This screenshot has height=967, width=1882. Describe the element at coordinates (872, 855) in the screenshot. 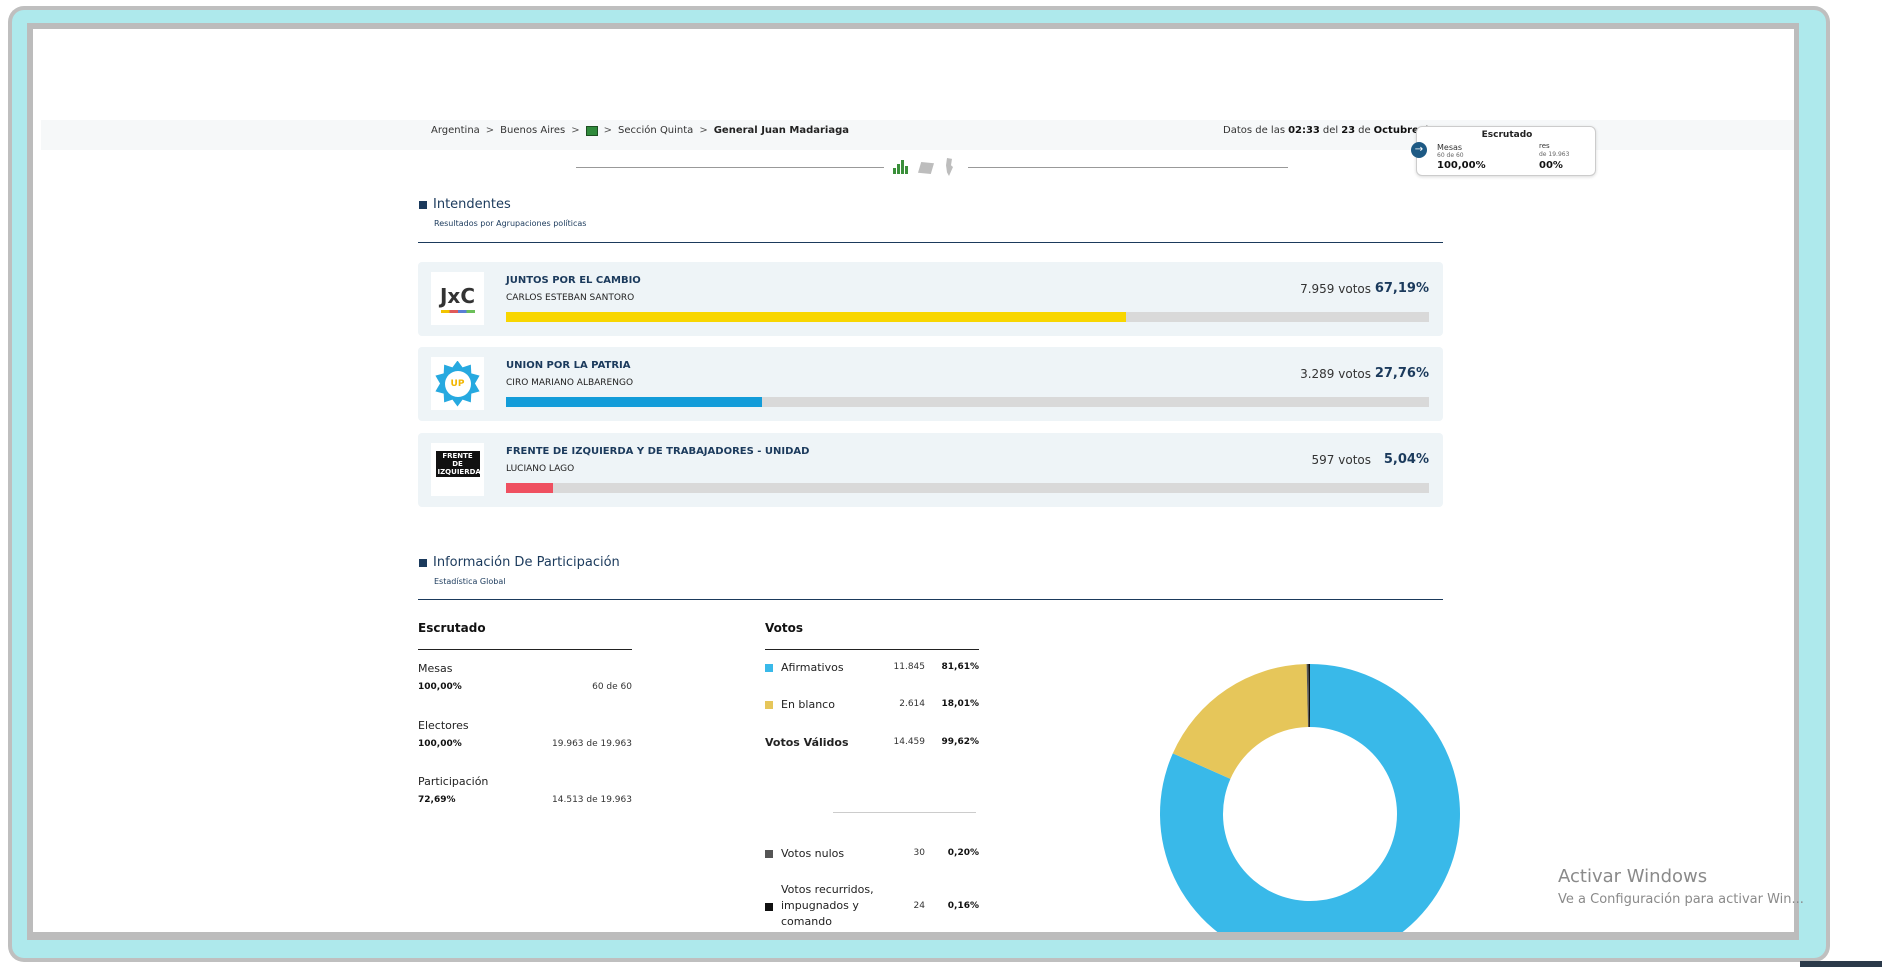

I see `votos-row-nulos: Votos nulos 30 0,20%` at that location.